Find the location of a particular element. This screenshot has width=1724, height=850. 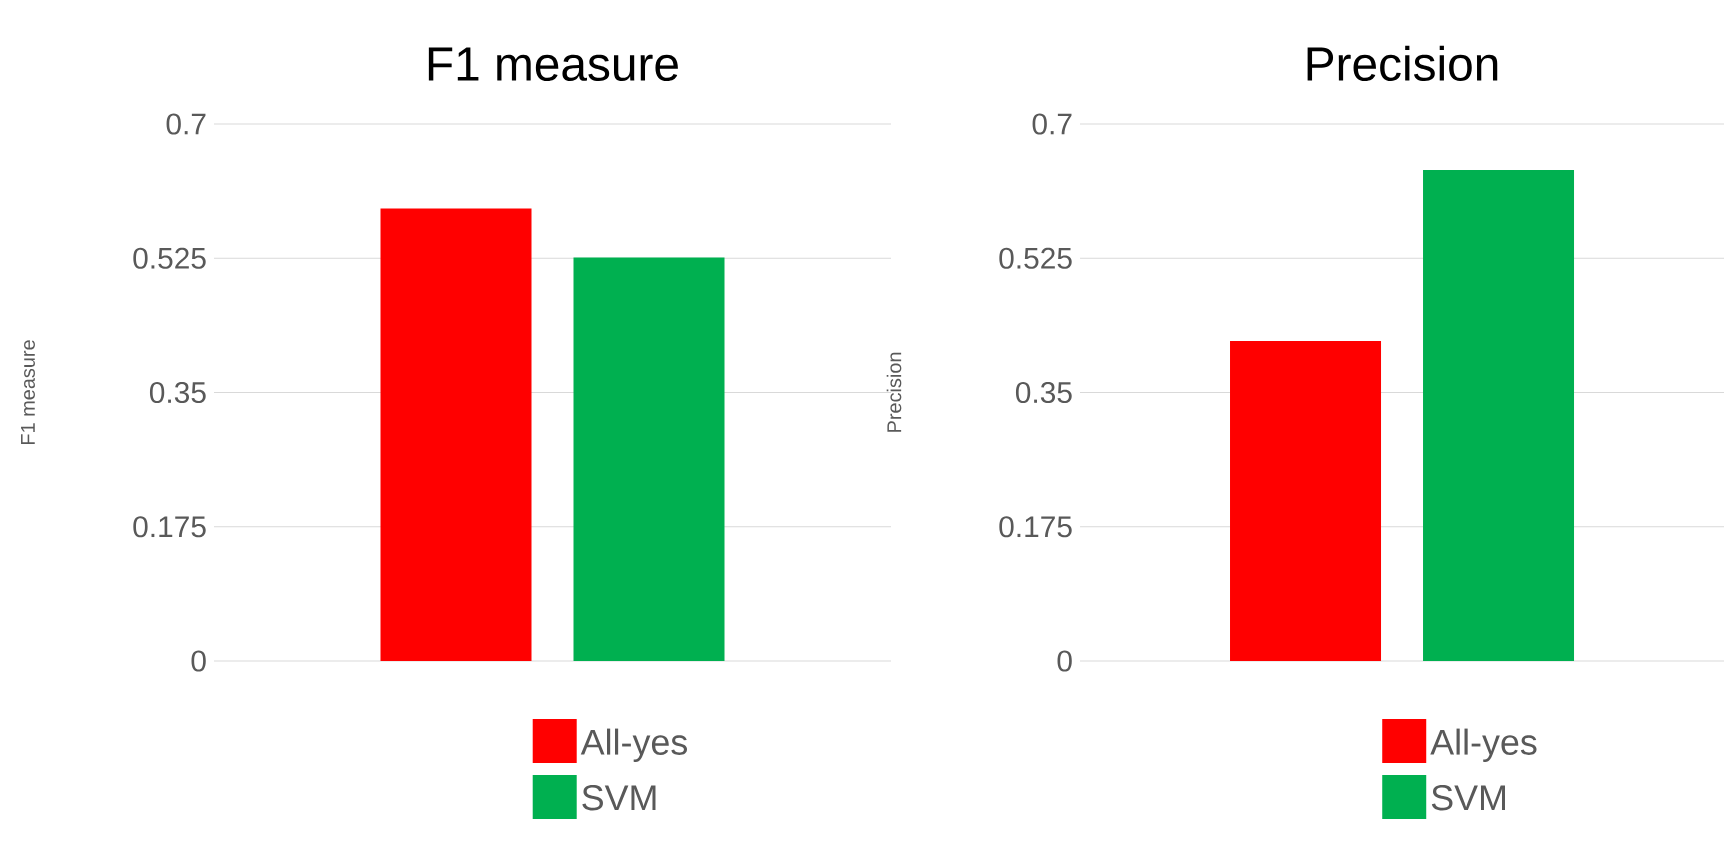

chart-title: Precision is located at coordinates (1402, 63).